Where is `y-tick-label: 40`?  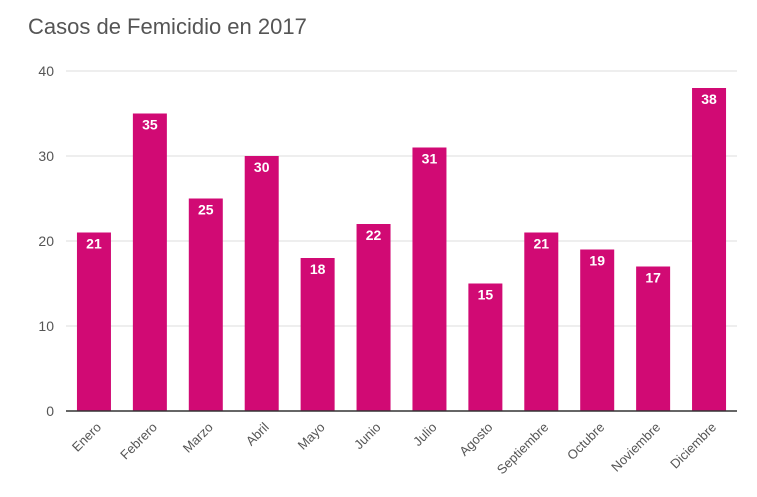
y-tick-label: 40 is located at coordinates (46, 71).